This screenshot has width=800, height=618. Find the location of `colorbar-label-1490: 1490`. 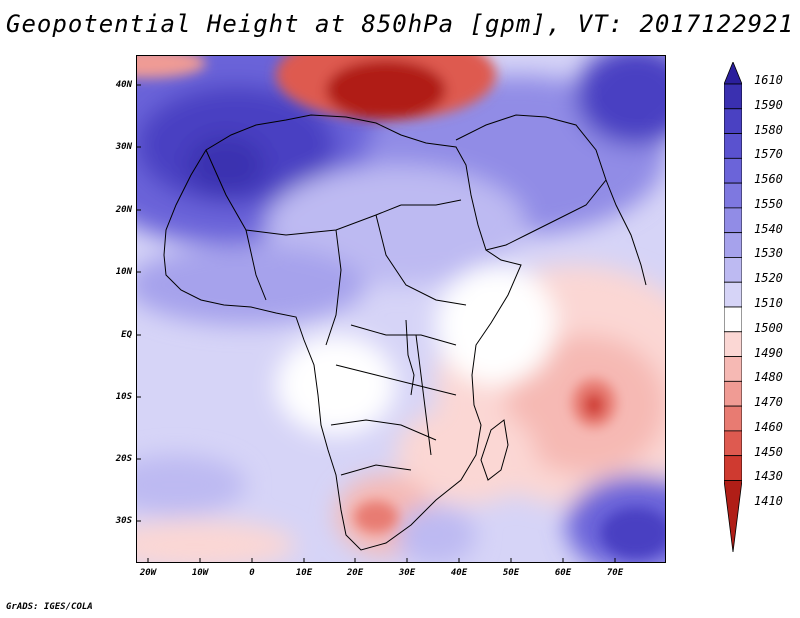

colorbar-label-1490: 1490 is located at coordinates (768, 352).